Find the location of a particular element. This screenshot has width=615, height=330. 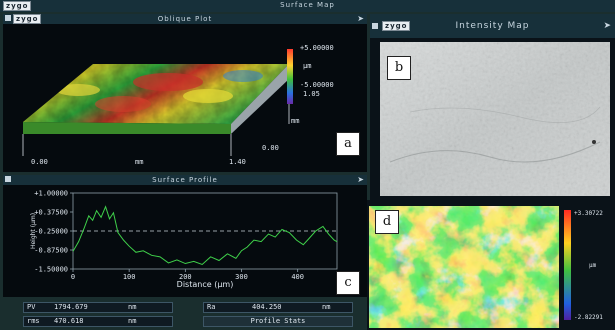

zygo-logo: zygo is located at coordinates (17, 6).